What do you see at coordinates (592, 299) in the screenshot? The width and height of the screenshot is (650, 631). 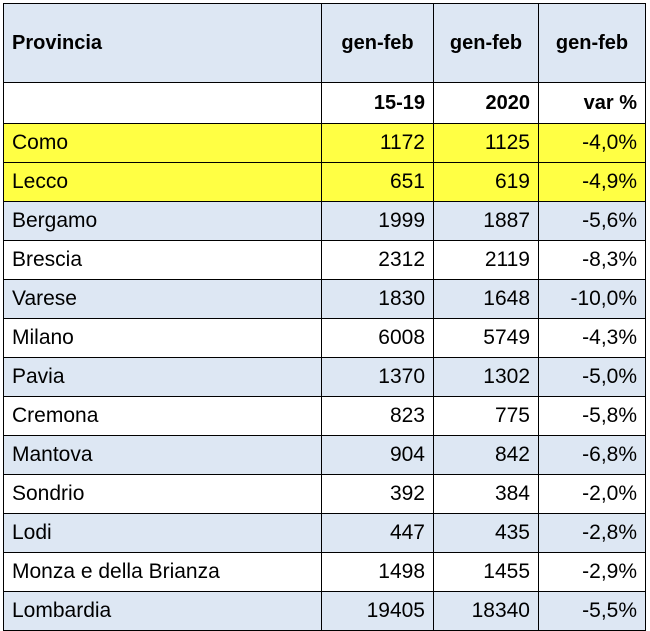 I see `variation-cell: -10,0%` at bounding box center [592, 299].